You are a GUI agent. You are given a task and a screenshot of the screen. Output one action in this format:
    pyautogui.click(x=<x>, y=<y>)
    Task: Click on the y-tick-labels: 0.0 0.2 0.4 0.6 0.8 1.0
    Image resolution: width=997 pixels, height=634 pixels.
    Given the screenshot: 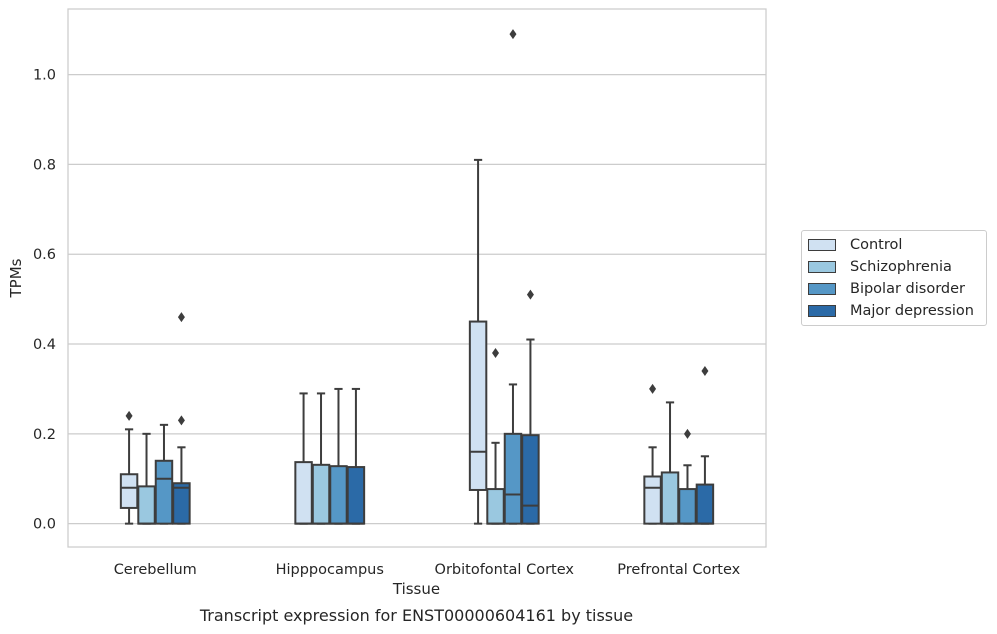 What is the action you would take?
    pyautogui.click(x=44, y=300)
    